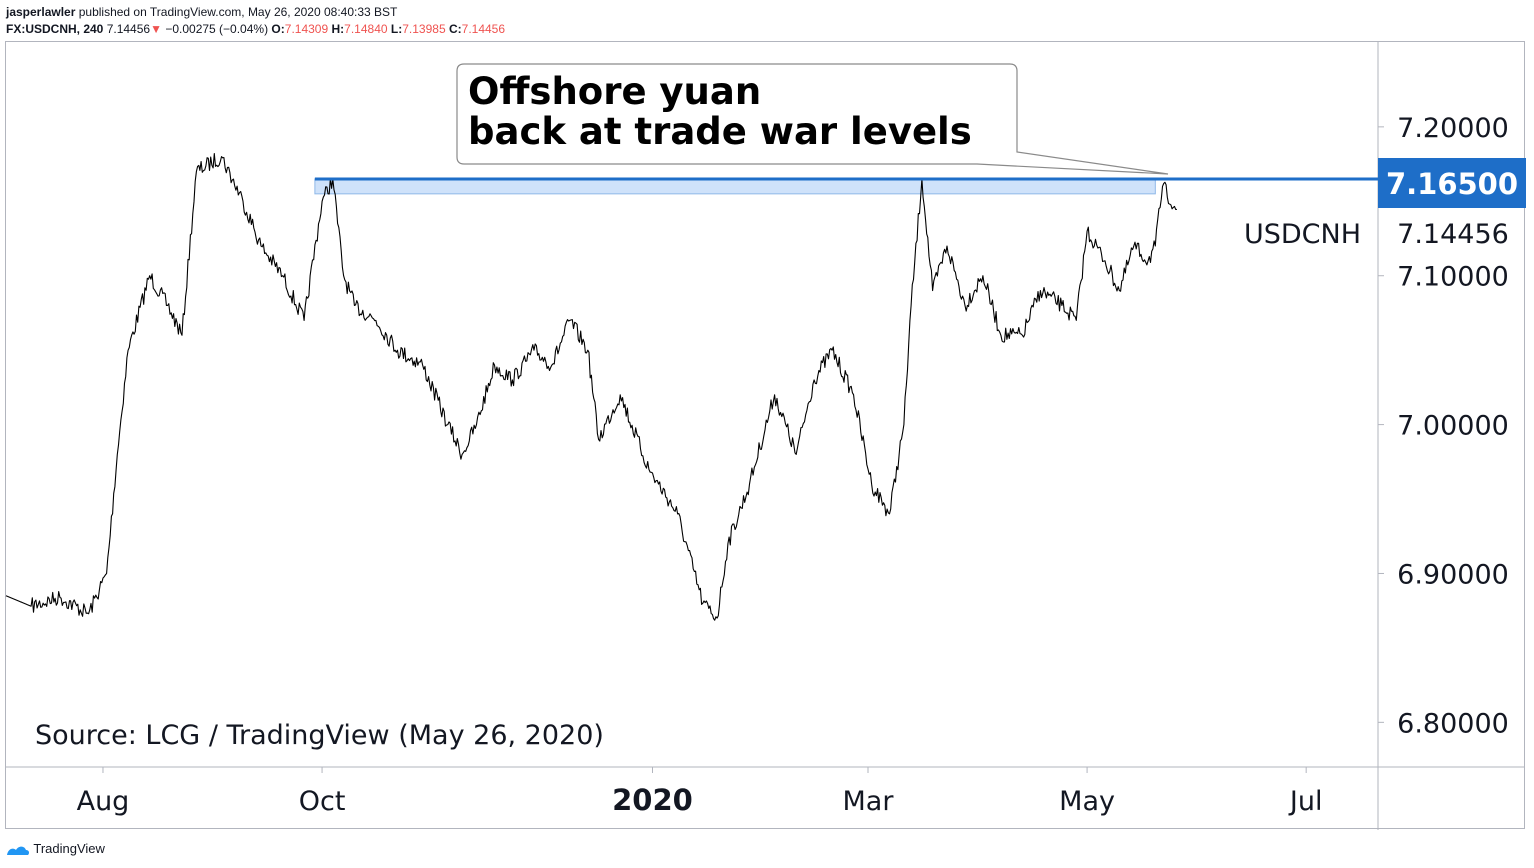  I want to click on price-axis: 7.20000 7.10000 7.00000 6.90000 6.80000, so click(1443, 426).